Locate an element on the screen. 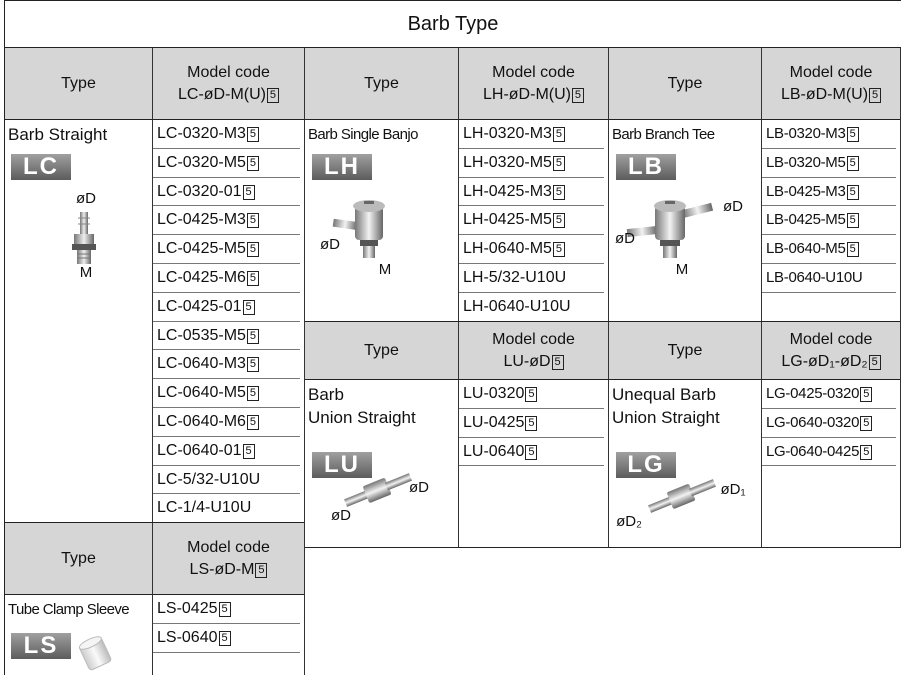 This screenshot has width=901, height=675. type-name: Barb Branch Tee is located at coordinates (663, 134).